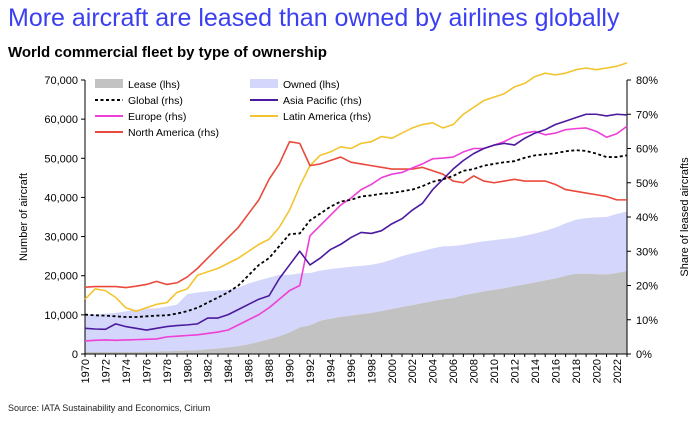 The height and width of the screenshot is (425, 700). Describe the element at coordinates (647, 81) in the screenshot. I see `right-tick-label: 80%` at that location.